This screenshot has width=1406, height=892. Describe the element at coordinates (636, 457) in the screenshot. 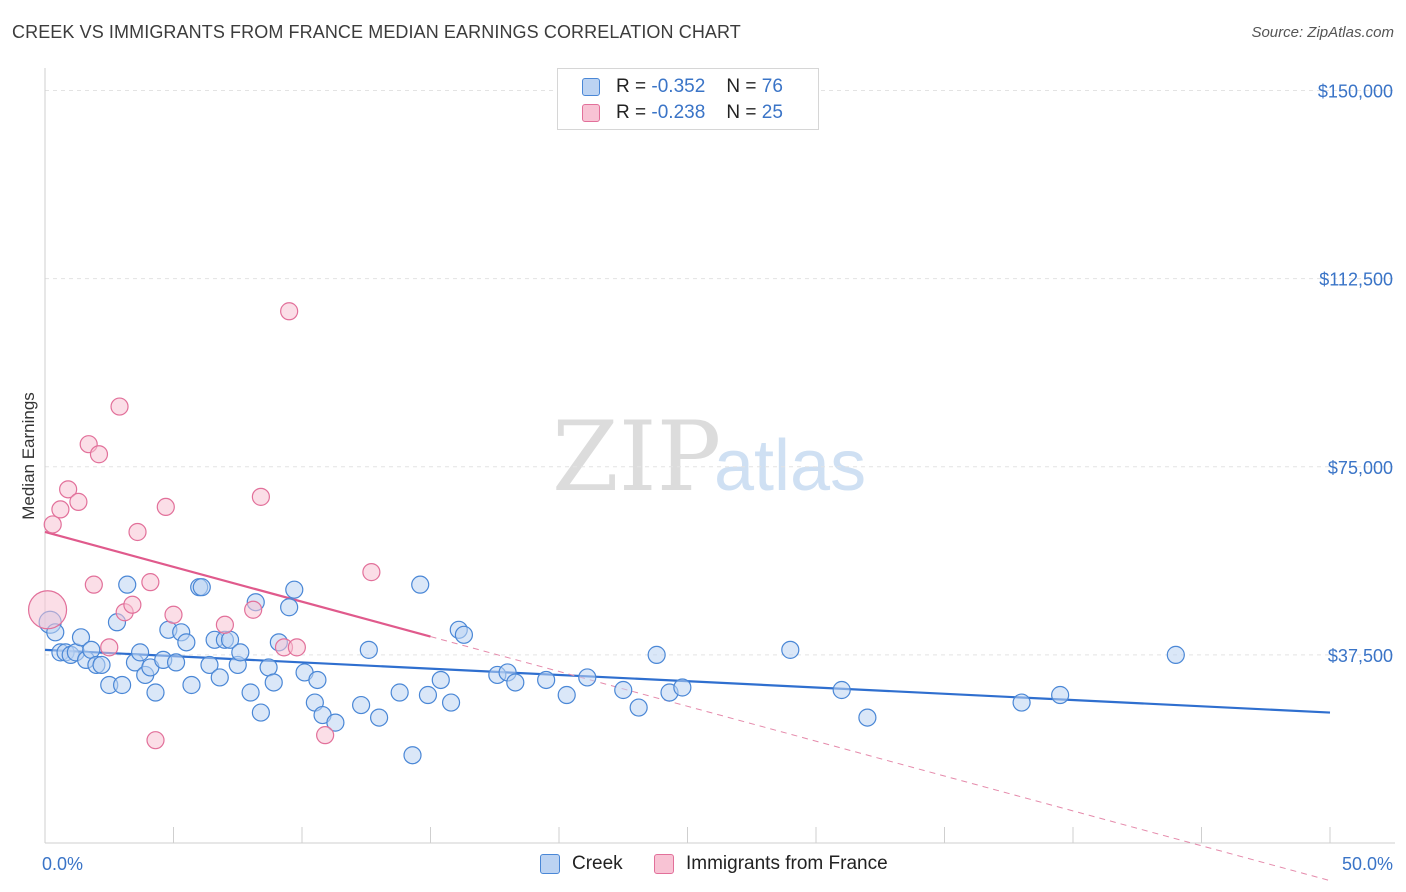

I see `watermark-zip: ZIP` at that location.